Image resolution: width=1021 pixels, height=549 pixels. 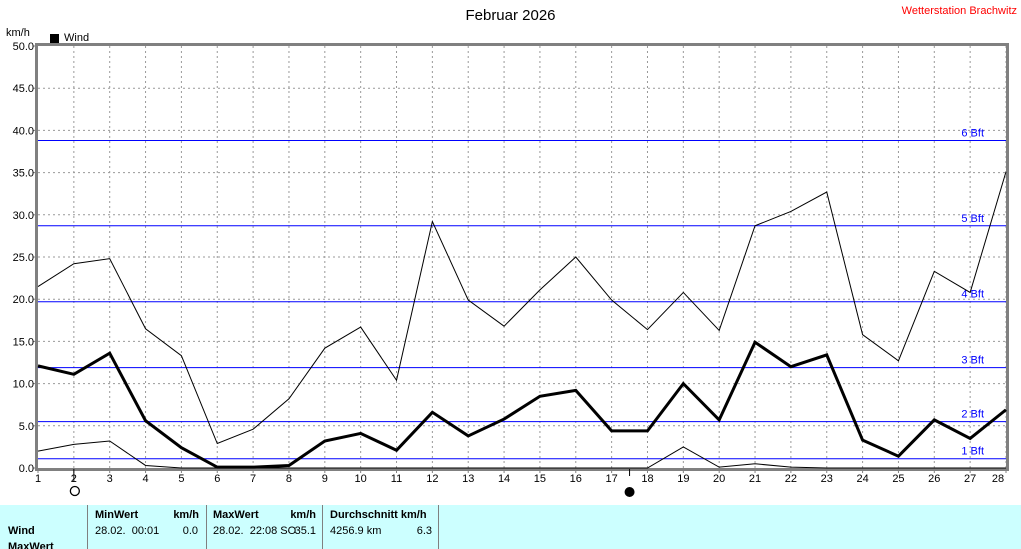 What do you see at coordinates (75, 491) in the screenshot?
I see `full-moon-icon` at bounding box center [75, 491].